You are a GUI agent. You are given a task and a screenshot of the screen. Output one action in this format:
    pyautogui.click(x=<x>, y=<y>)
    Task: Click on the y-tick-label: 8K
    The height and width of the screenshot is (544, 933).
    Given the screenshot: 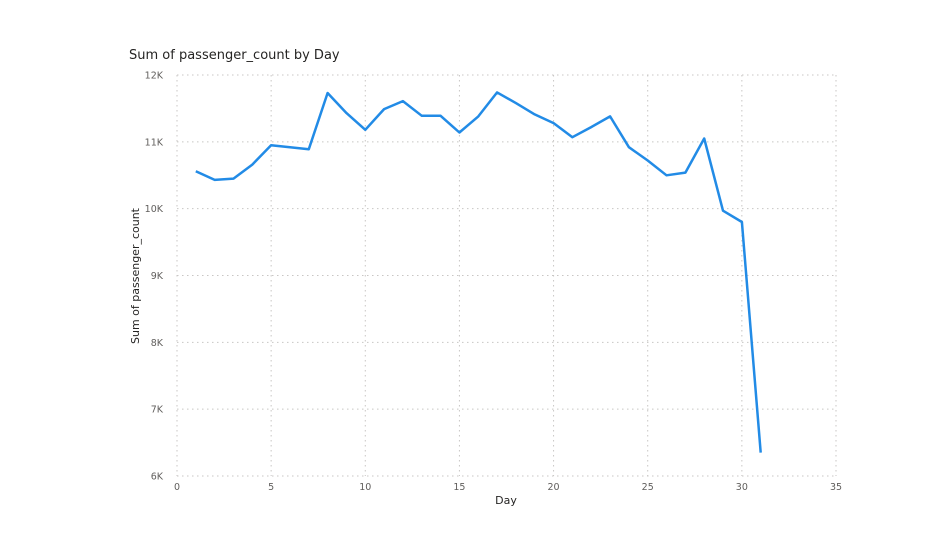 What is the action you would take?
    pyautogui.click(x=157, y=343)
    